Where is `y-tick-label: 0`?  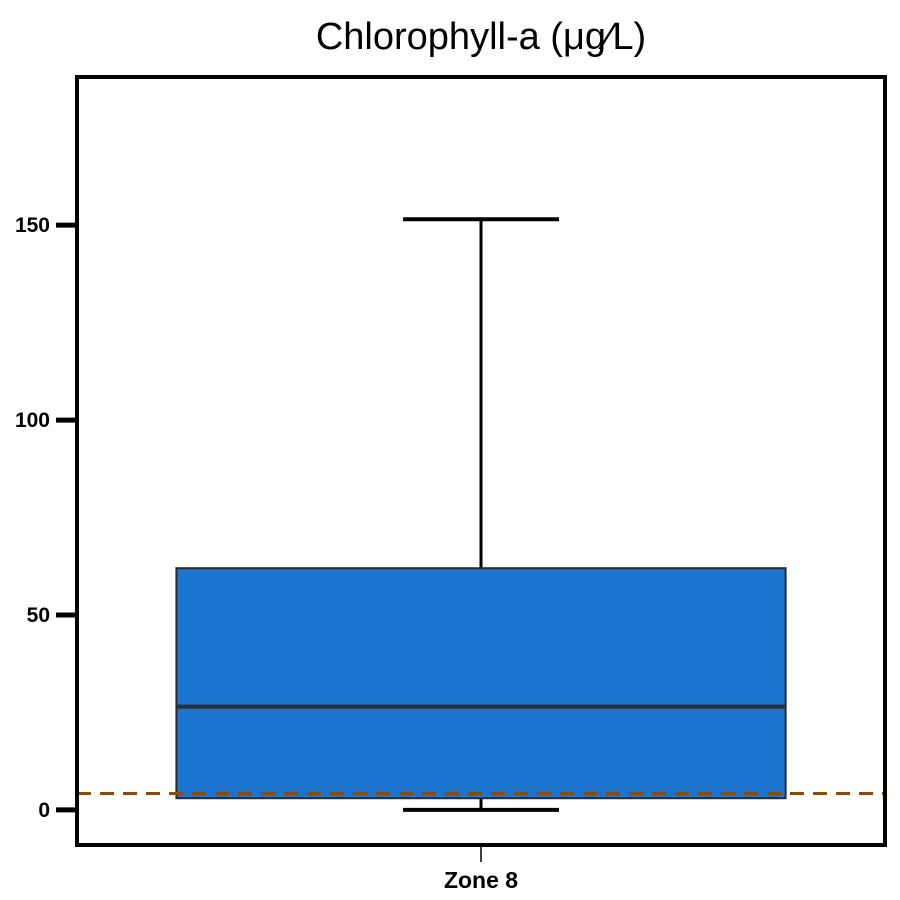
y-tick-label: 0 is located at coordinates (44, 810).